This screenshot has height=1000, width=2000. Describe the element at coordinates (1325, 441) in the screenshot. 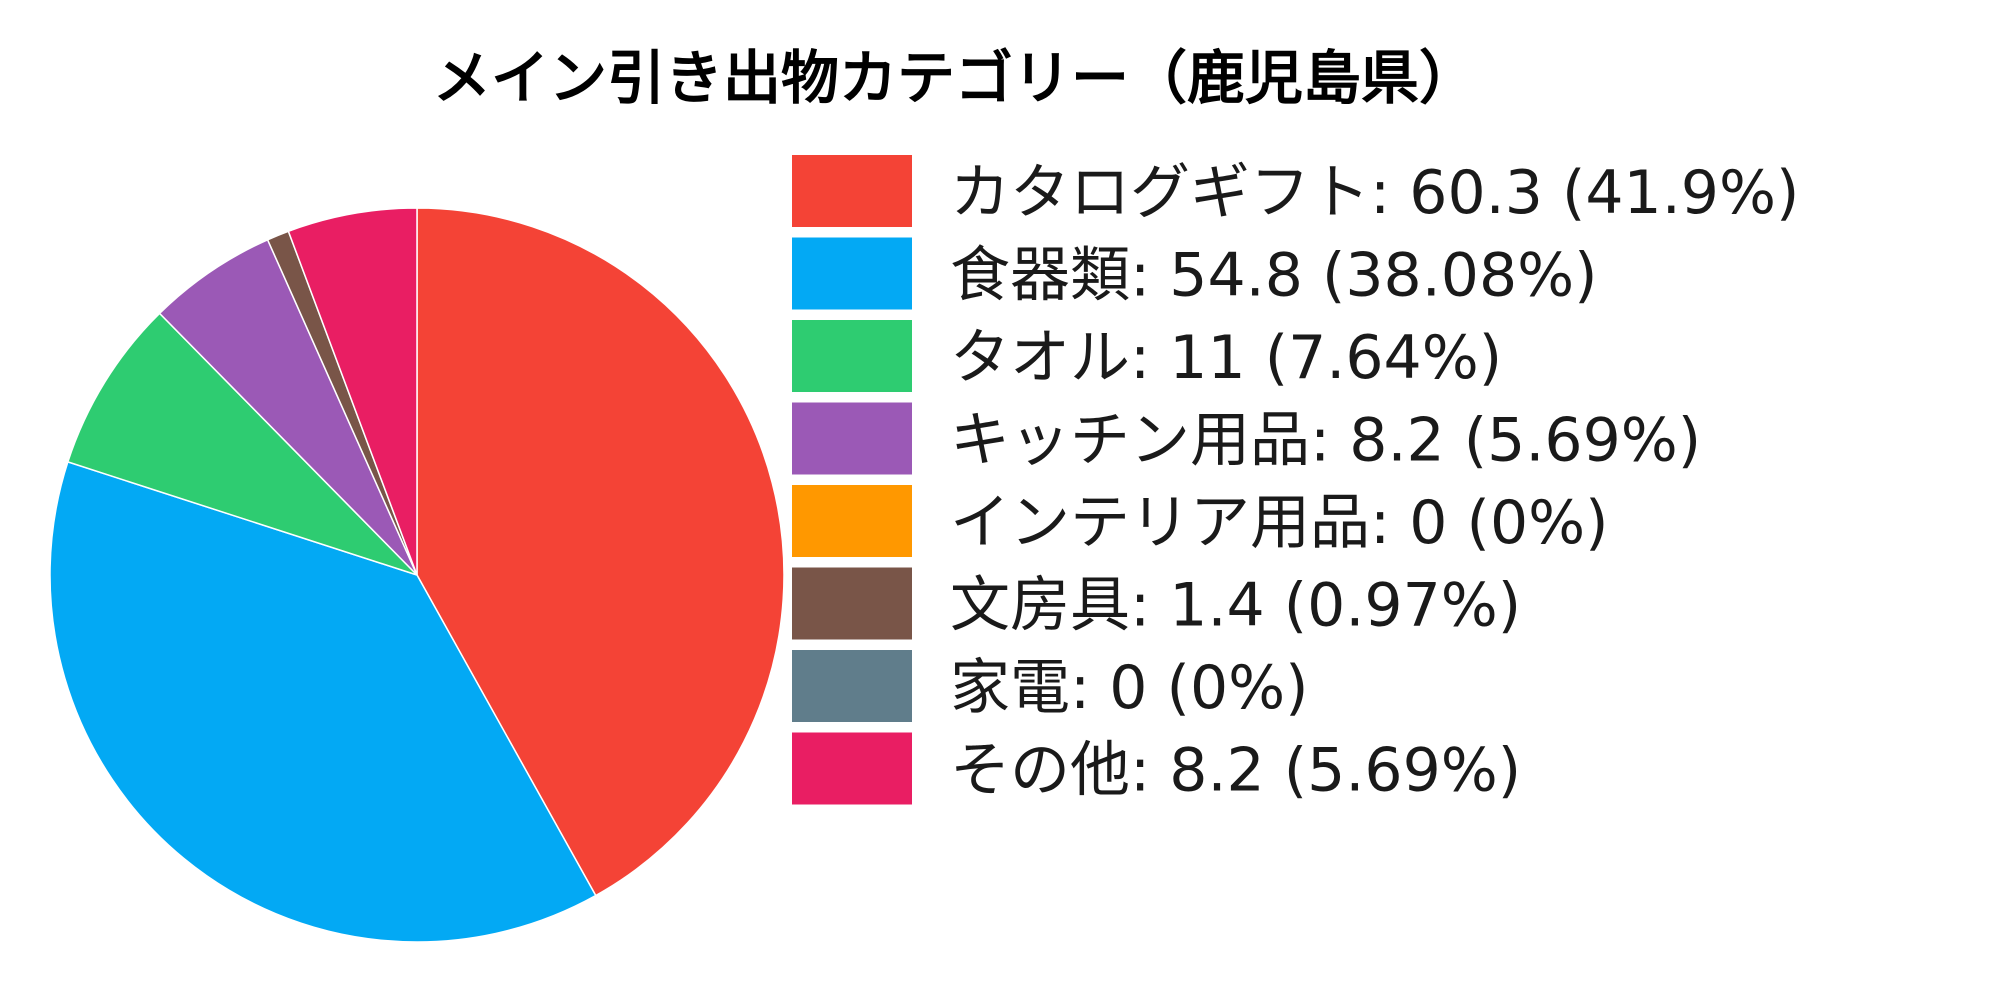

I see `legend-label-3: キッチン用品: 8.2 (5.69%)` at that location.